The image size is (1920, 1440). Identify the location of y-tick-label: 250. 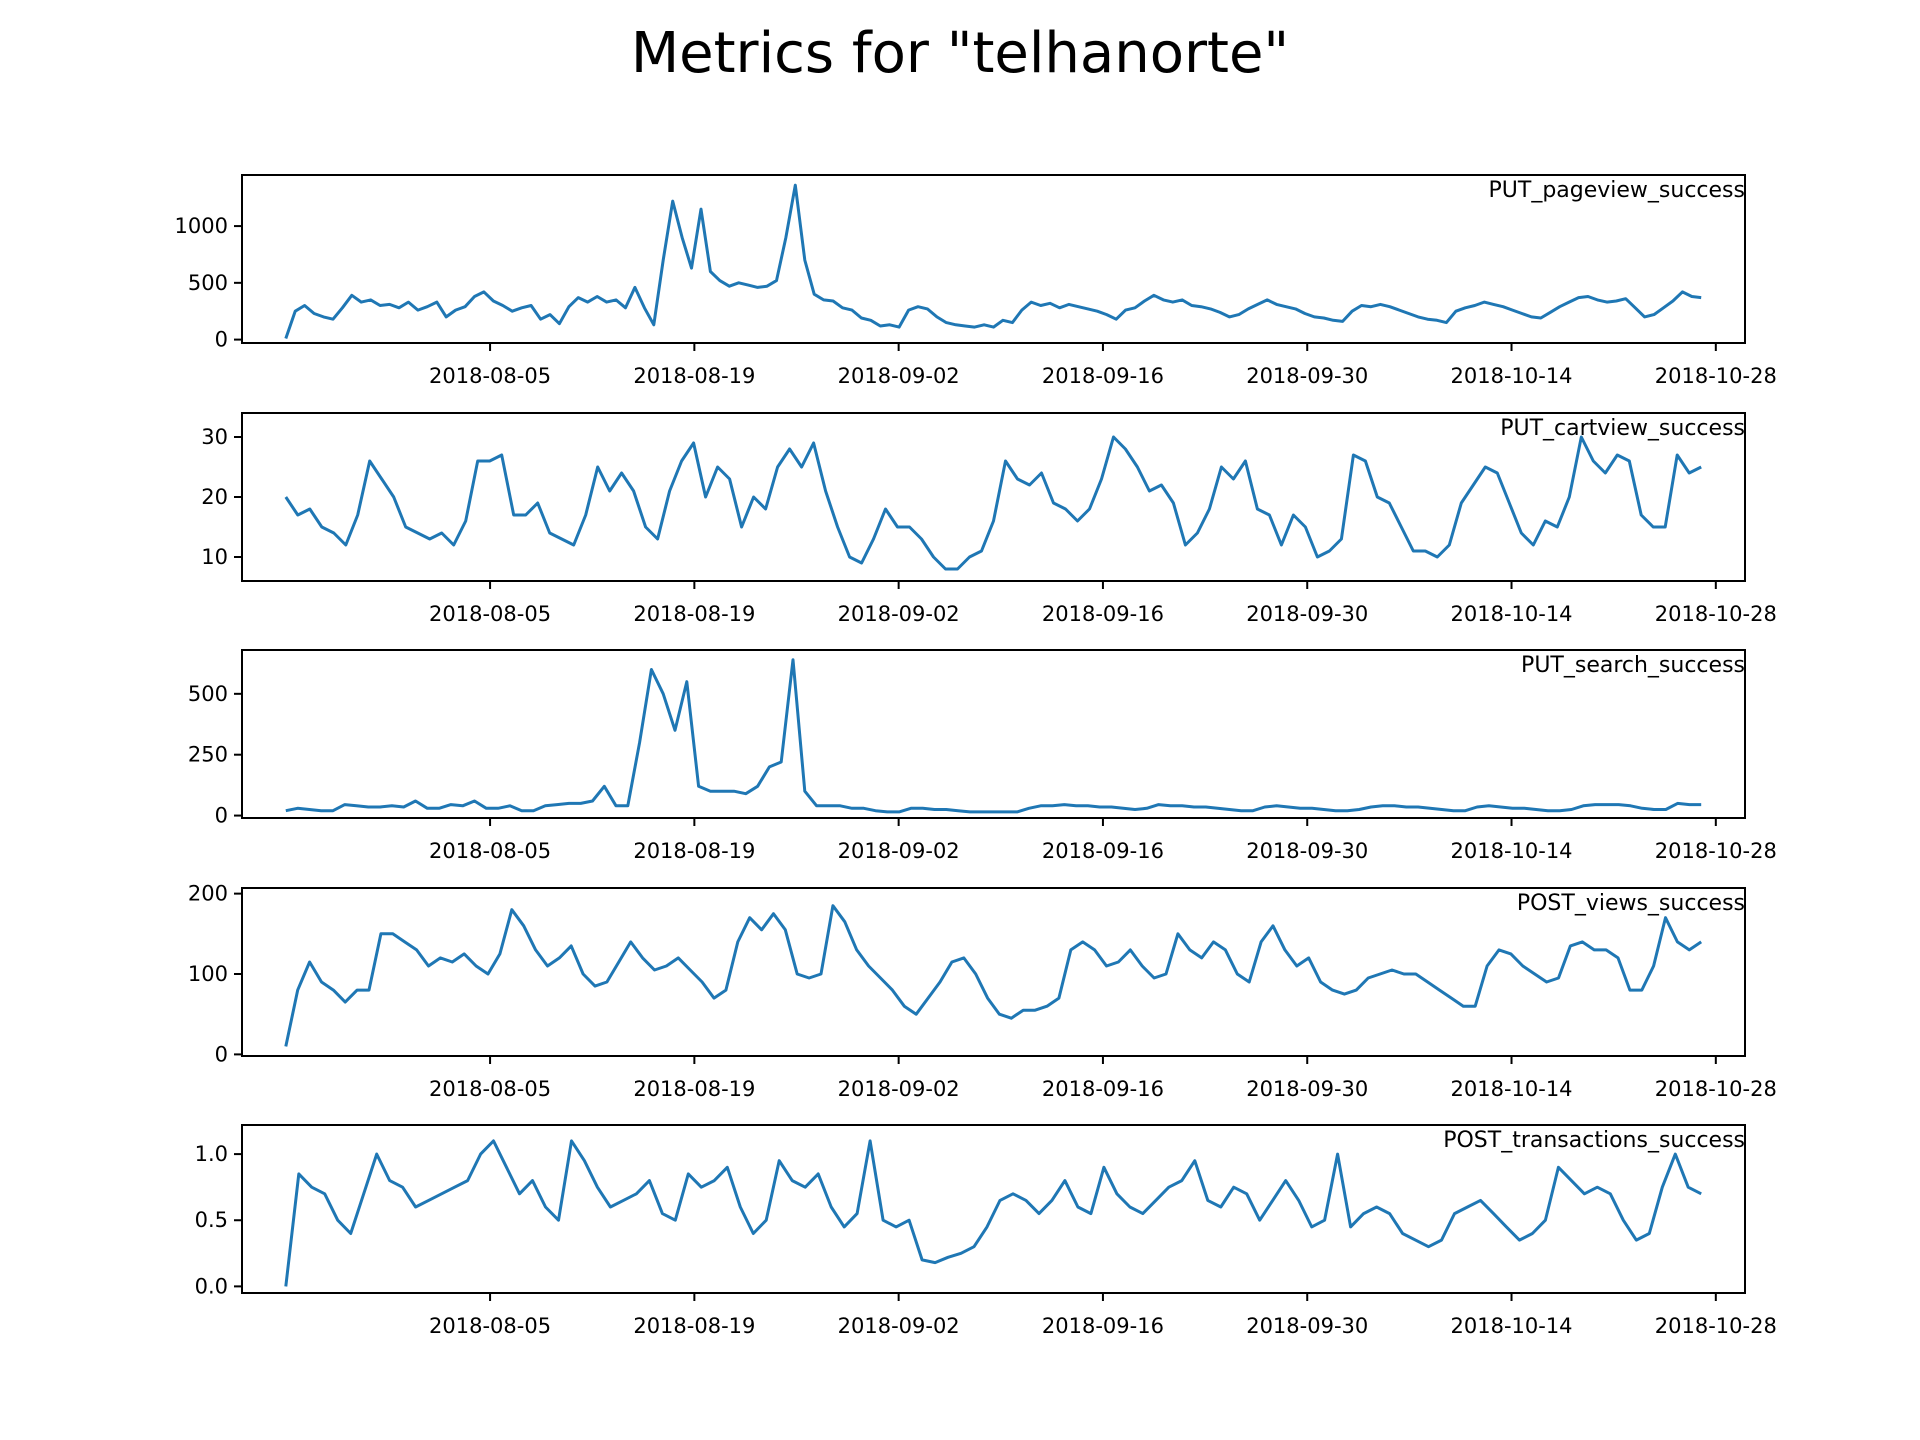
(208, 755).